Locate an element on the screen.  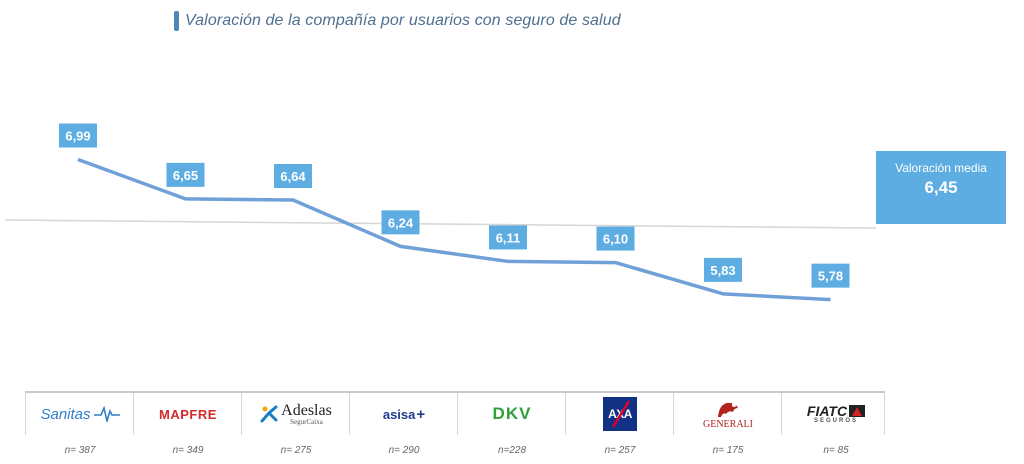
data-label-text: 5,78 is located at coordinates (830, 276).